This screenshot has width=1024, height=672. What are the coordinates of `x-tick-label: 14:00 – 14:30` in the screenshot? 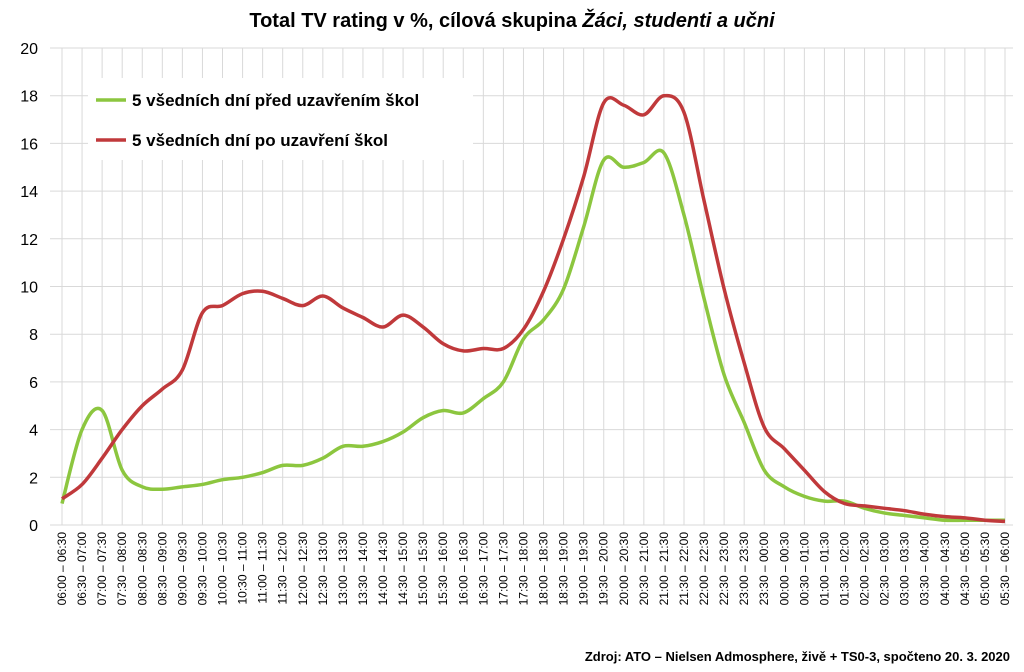 It's located at (383, 569).